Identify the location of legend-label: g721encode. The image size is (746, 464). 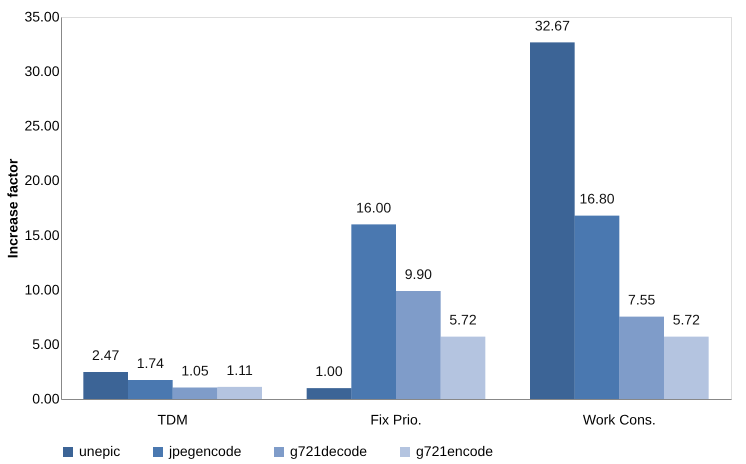
(455, 451).